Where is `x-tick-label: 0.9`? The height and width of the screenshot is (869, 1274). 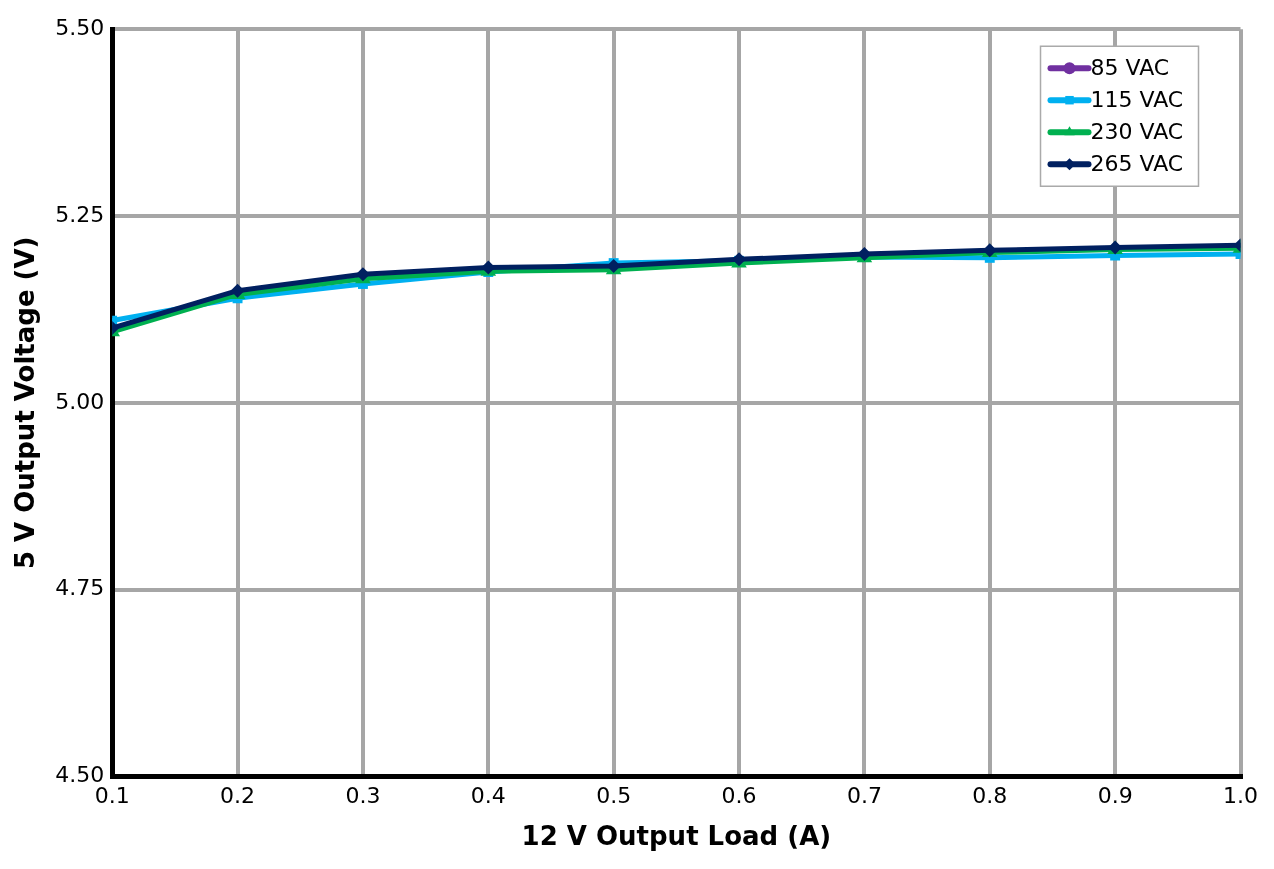 x-tick-label: 0.9 is located at coordinates (1115, 796).